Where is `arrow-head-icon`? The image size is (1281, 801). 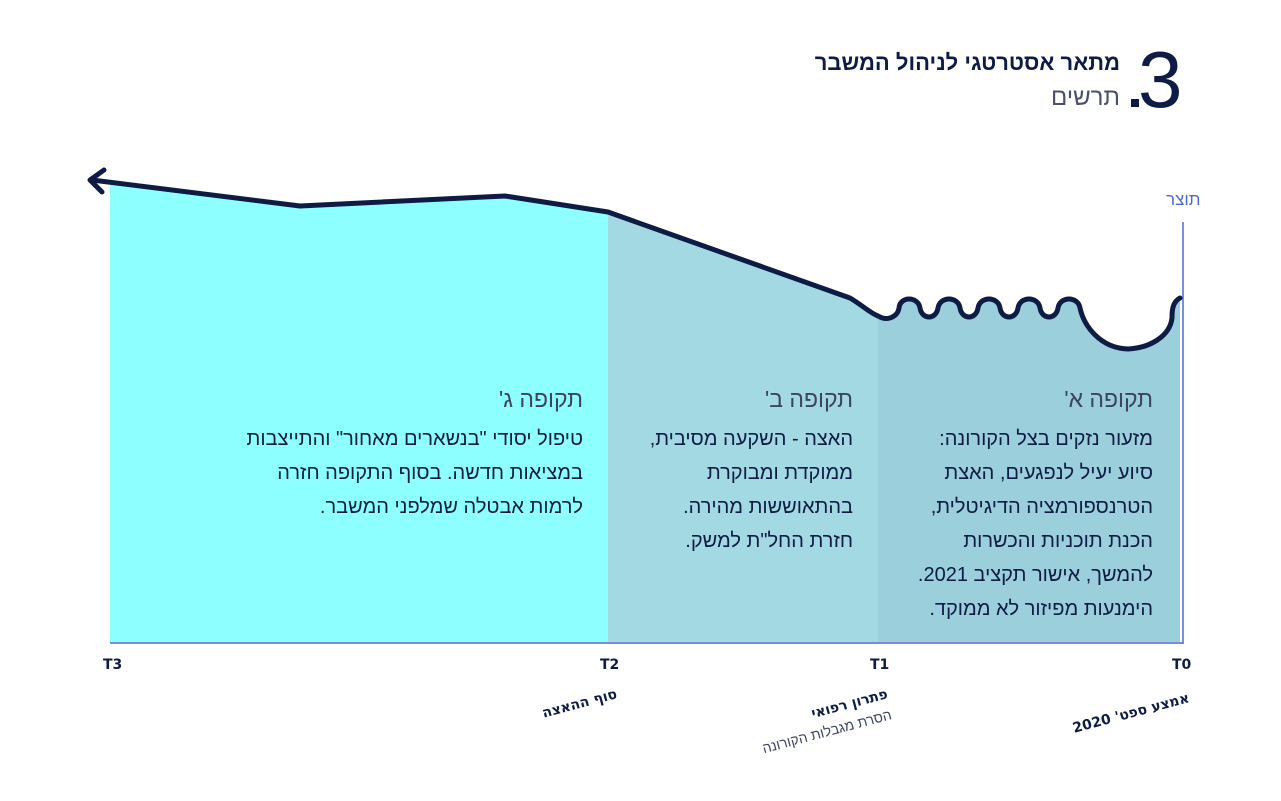
arrow-head-icon is located at coordinates (97, 181).